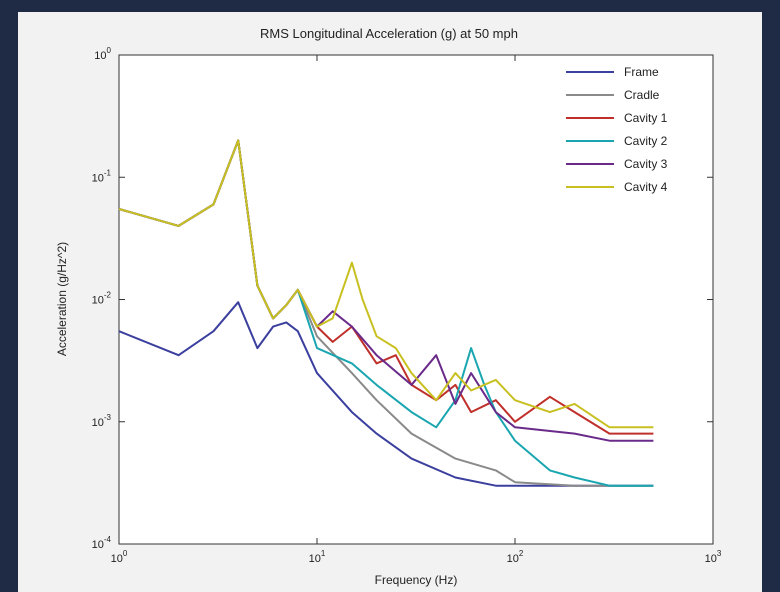 This screenshot has width=780, height=592. What do you see at coordinates (62, 299) in the screenshot?
I see `y-axis-label: Acceleration (g/Hz^2)` at bounding box center [62, 299].